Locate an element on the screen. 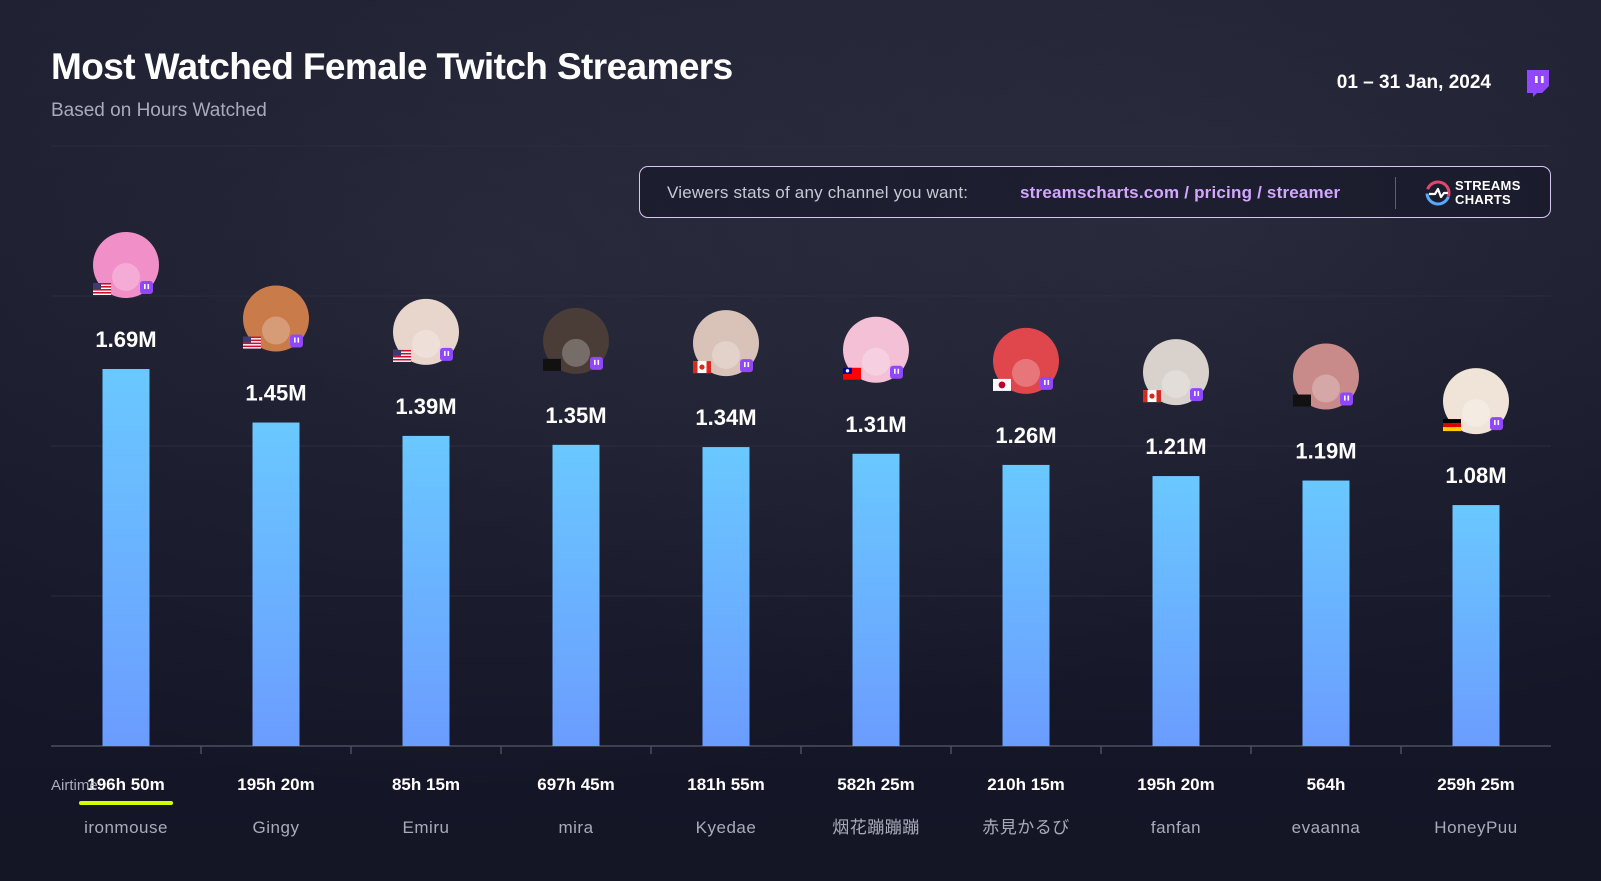 This screenshot has width=1601, height=881. airtime-value: 181h 55m is located at coordinates (726, 784).